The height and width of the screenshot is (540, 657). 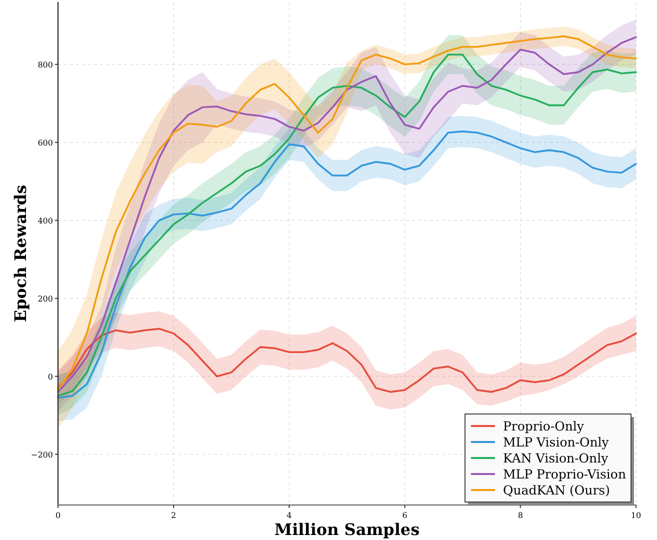 I want to click on x-axis-title: Million Samples, so click(x=347, y=529).